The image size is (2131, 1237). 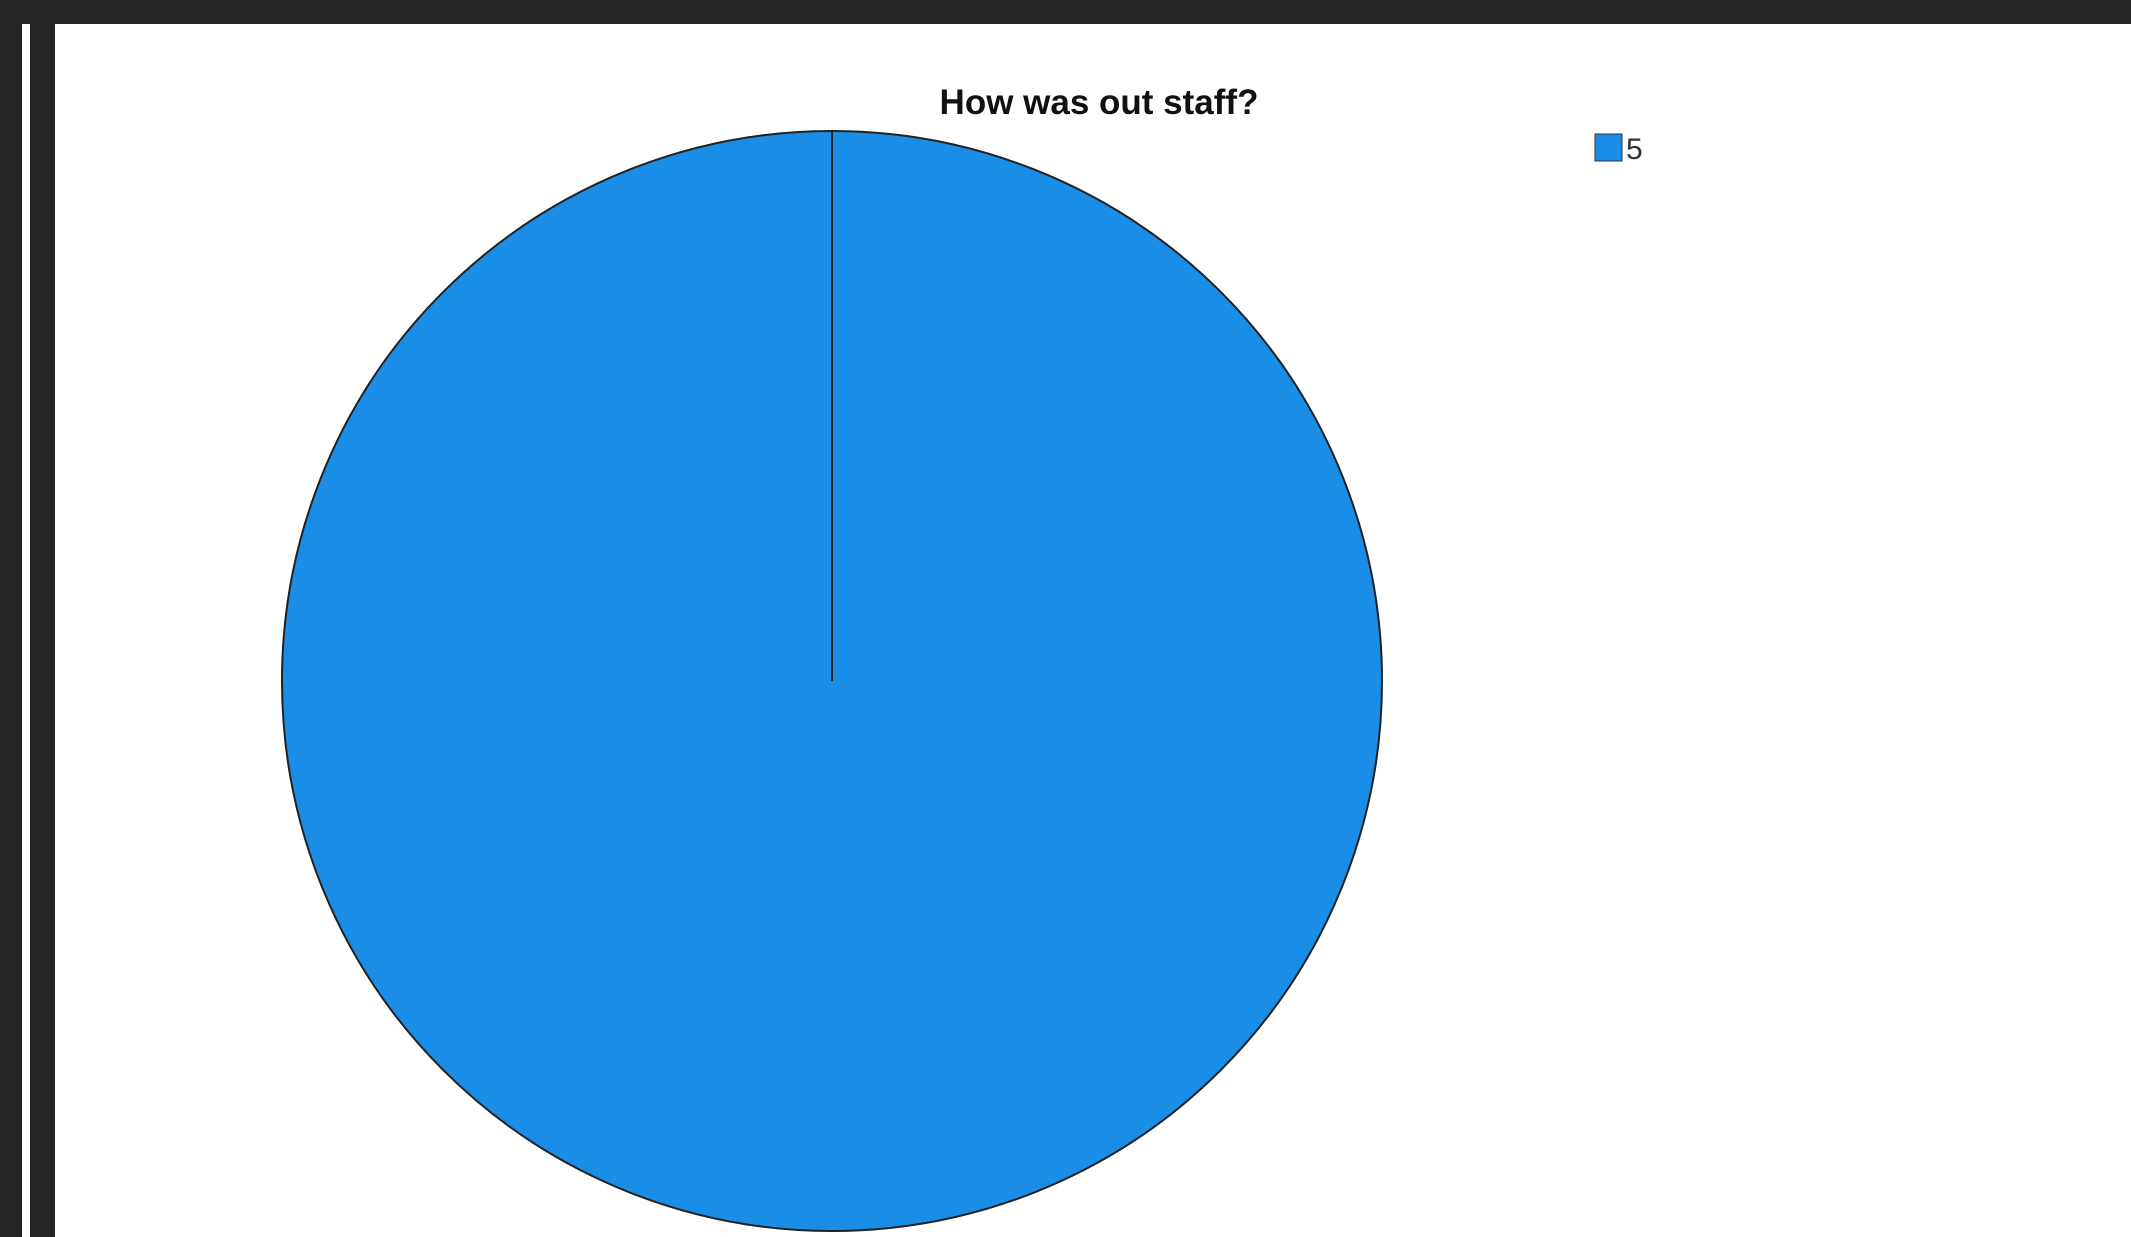 I want to click on window-left-border, so click(x=11, y=630).